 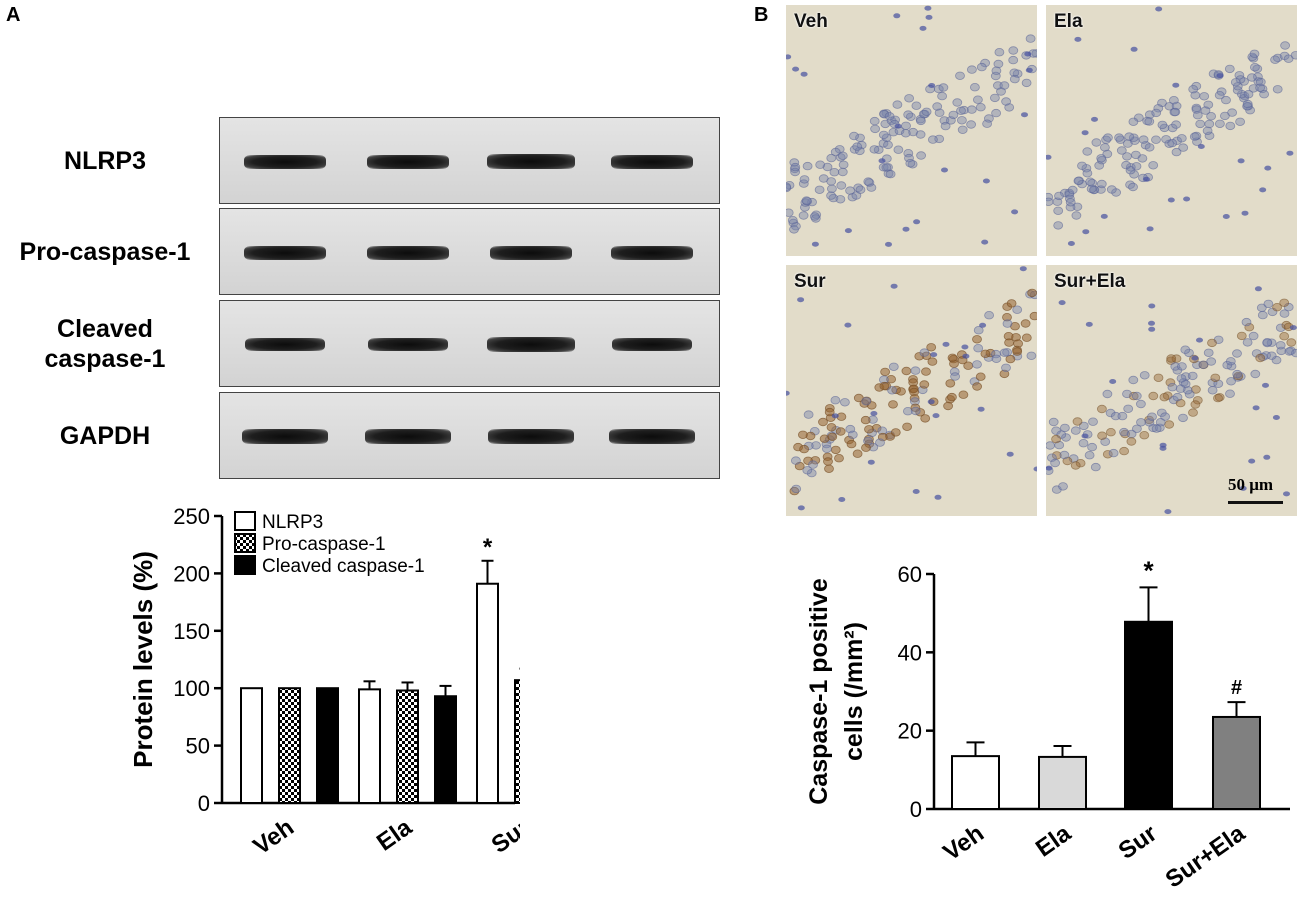 What do you see at coordinates (1251, 484) in the screenshot?
I see `scale-bar-label: 50 μm` at bounding box center [1251, 484].